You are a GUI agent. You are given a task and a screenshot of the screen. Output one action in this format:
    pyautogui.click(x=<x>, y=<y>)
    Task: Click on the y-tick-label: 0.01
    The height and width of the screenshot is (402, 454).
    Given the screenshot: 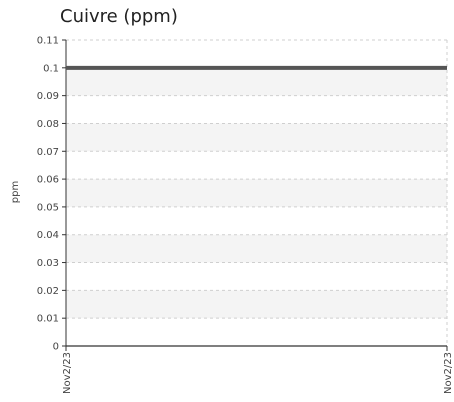 What is the action you would take?
    pyautogui.click(x=48, y=319)
    